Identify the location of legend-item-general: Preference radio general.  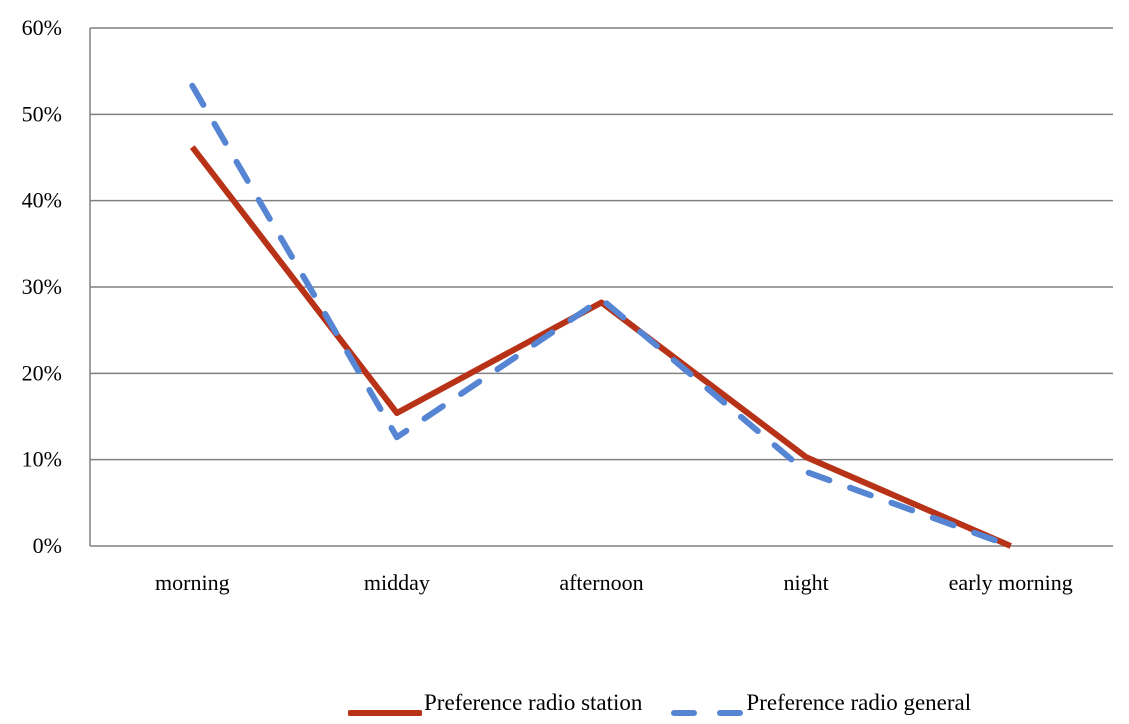
(820, 703).